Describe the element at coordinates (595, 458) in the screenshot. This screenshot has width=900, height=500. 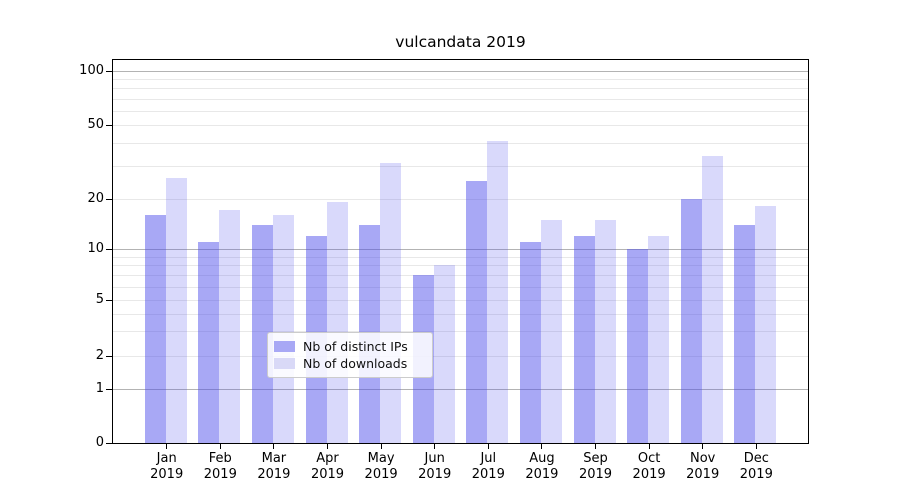
I see `x-tick-month: Sep` at that location.